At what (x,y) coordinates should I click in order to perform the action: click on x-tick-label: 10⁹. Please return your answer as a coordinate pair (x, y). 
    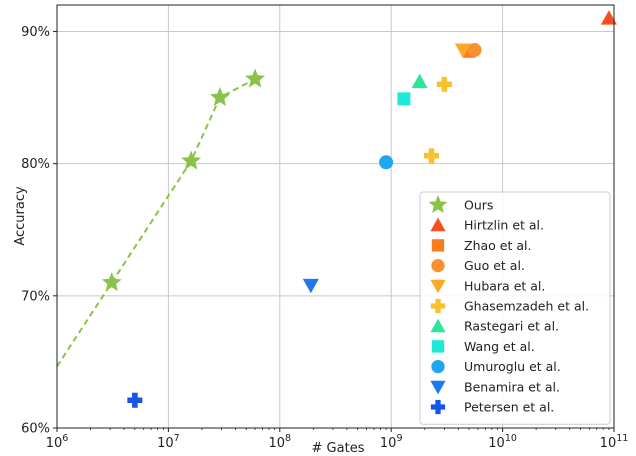
    Looking at the image, I should click on (391, 442).